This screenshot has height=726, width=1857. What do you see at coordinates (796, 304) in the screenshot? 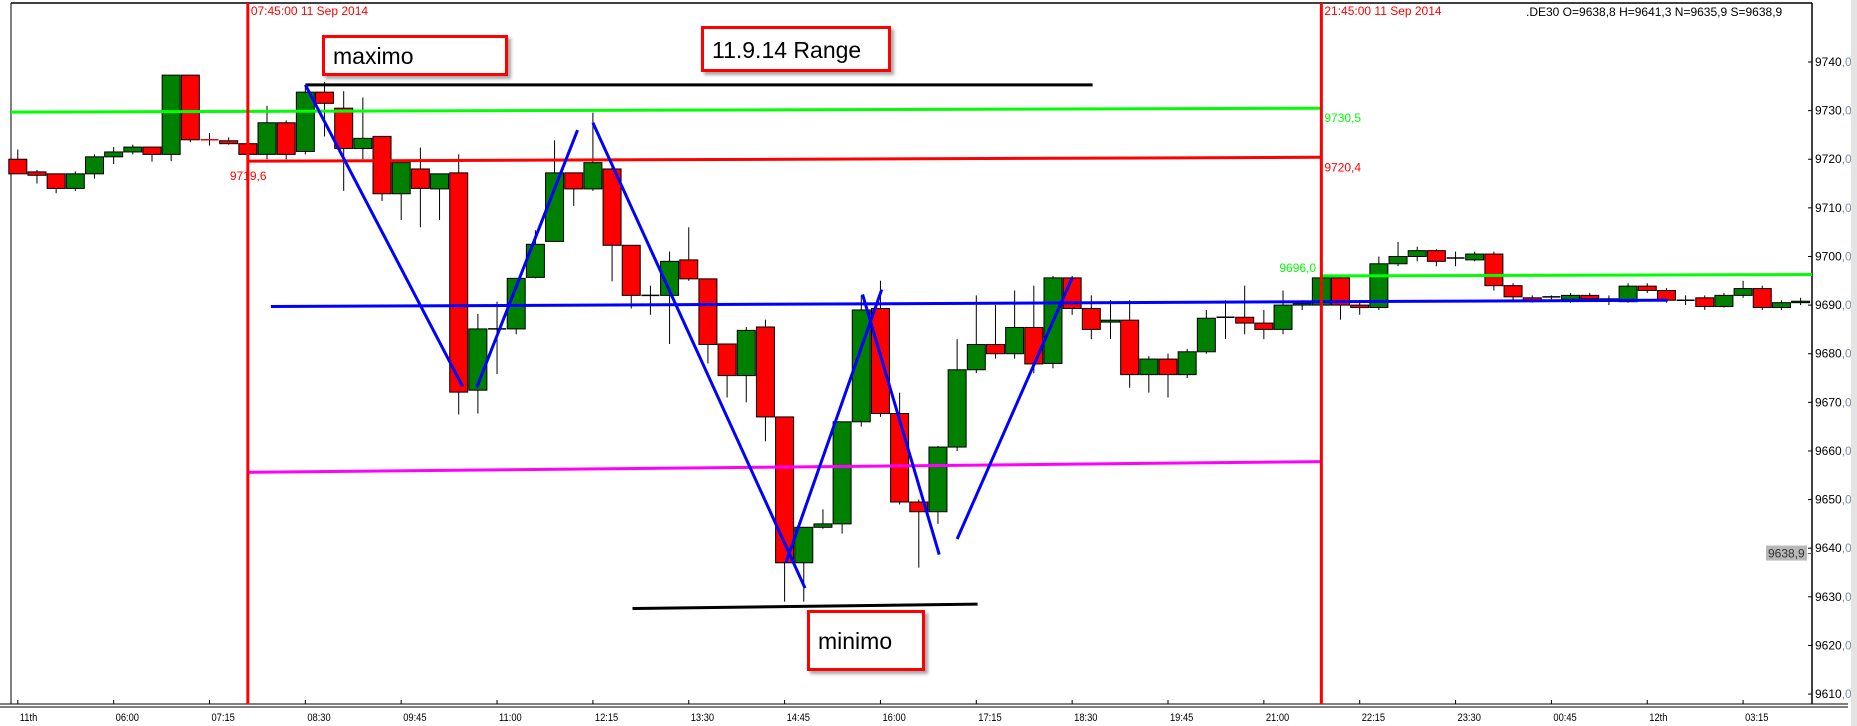
I see `drawing-pivot-blue` at bounding box center [796, 304].